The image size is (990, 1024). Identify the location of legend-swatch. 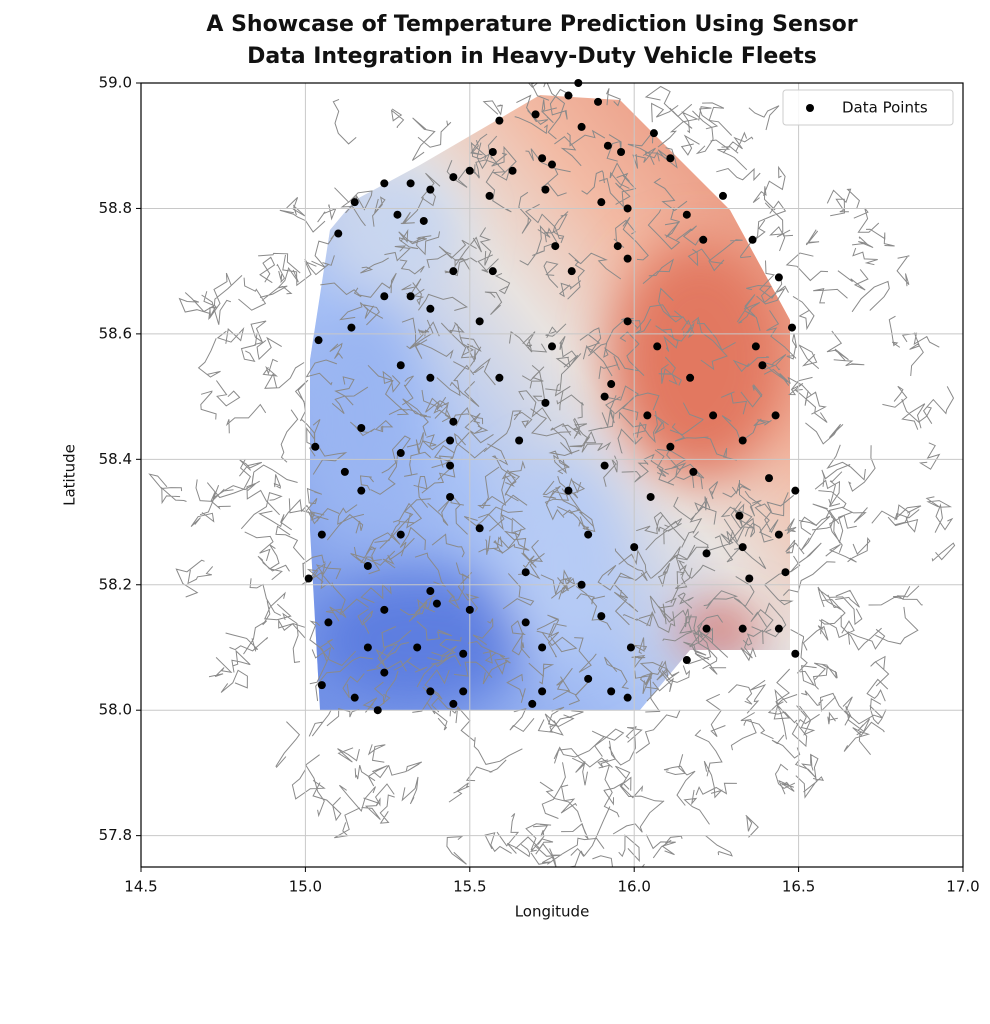
(810, 108).